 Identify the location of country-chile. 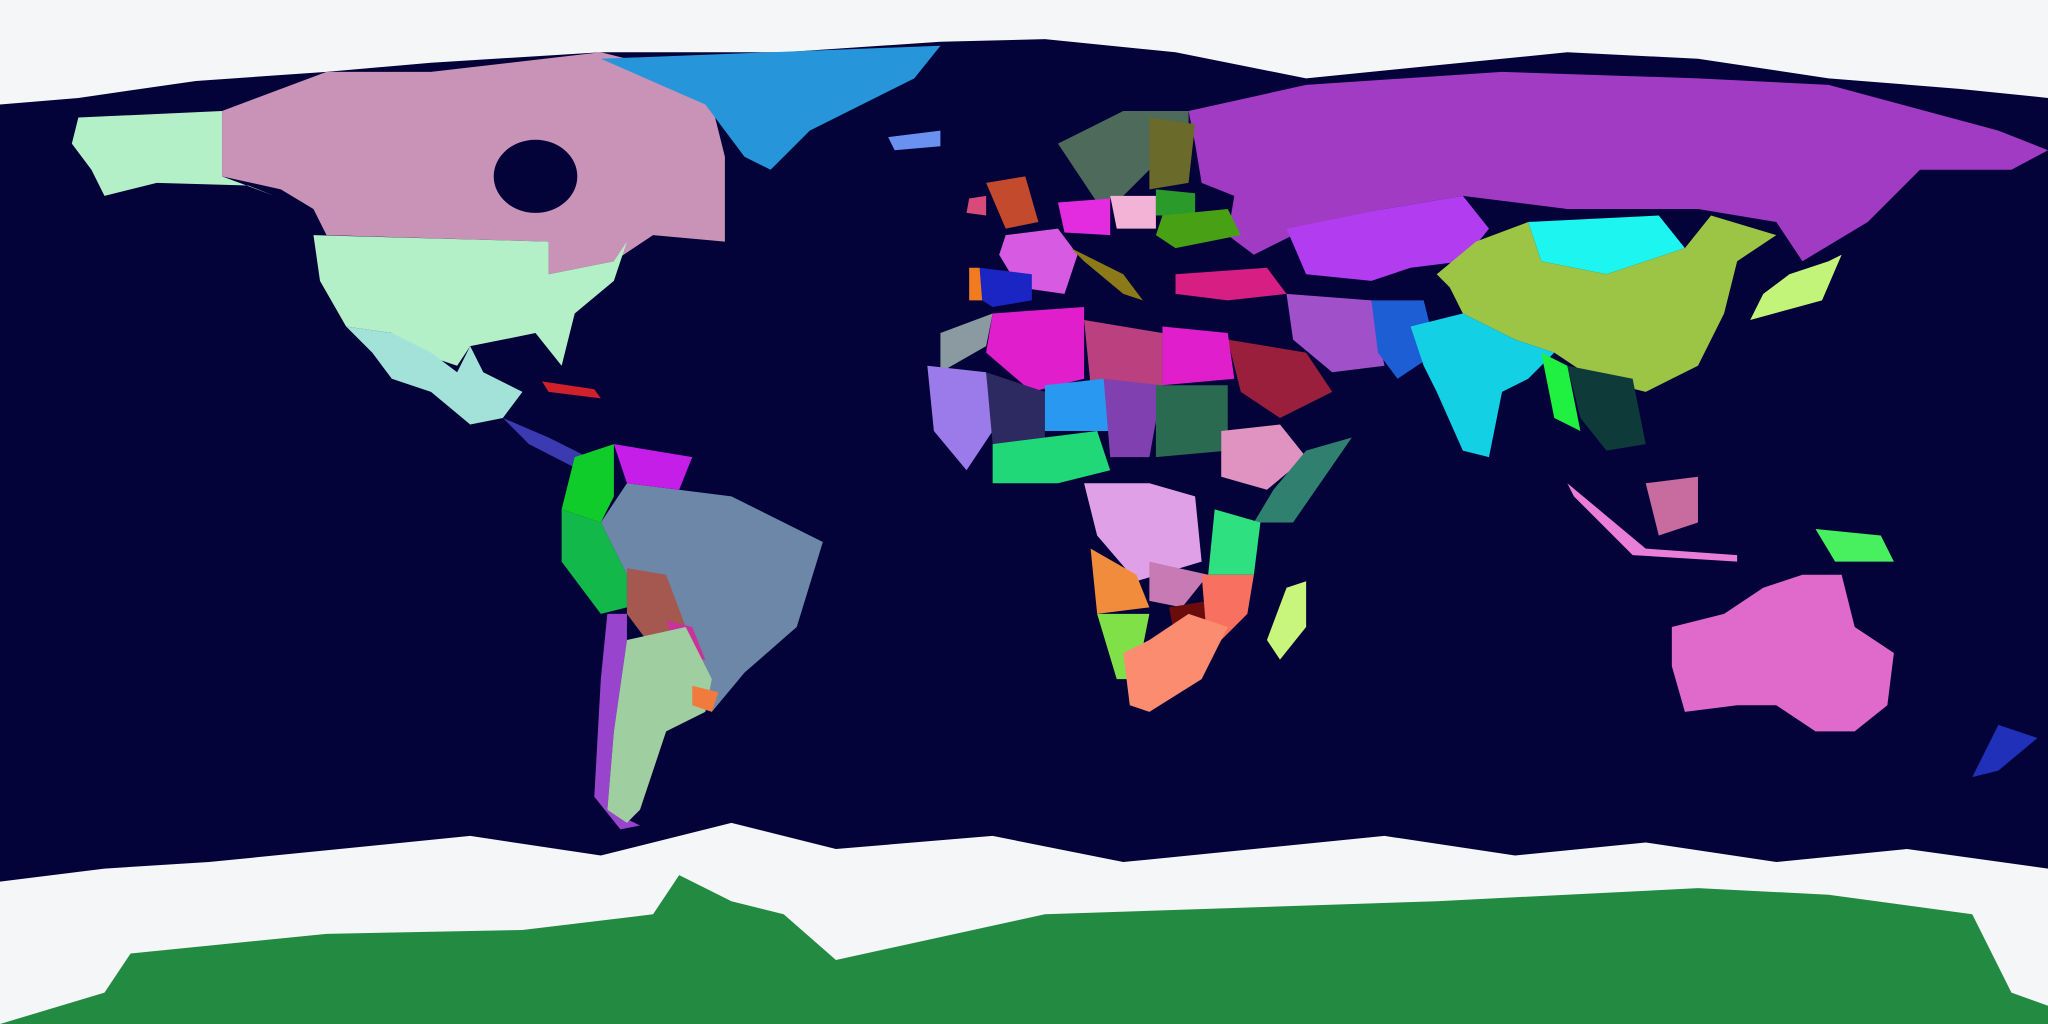
(617, 721).